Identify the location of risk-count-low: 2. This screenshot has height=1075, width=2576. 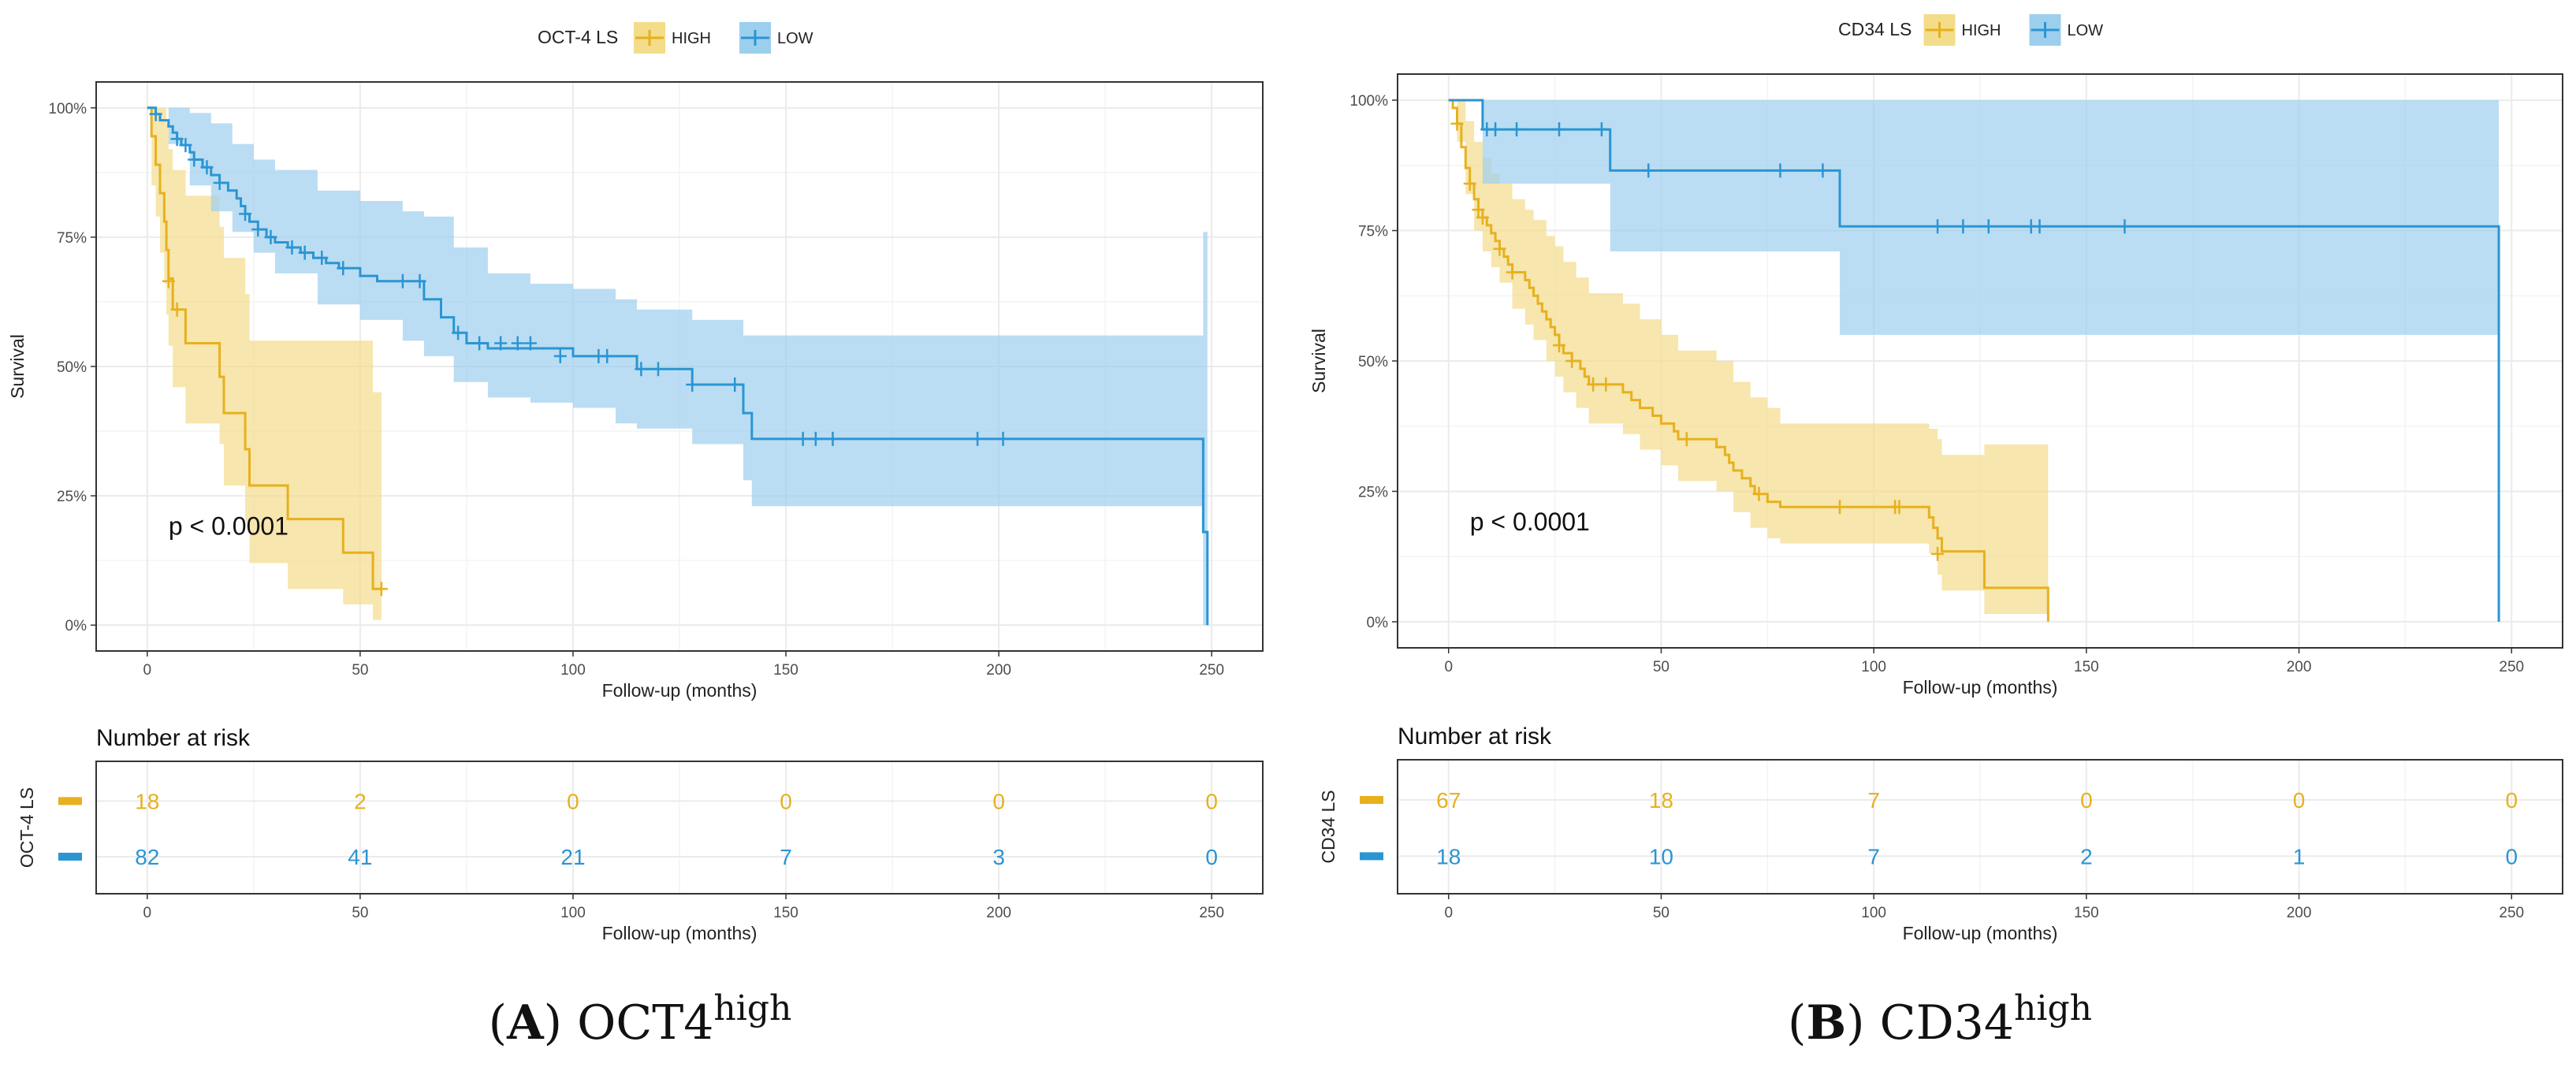
(2086, 857).